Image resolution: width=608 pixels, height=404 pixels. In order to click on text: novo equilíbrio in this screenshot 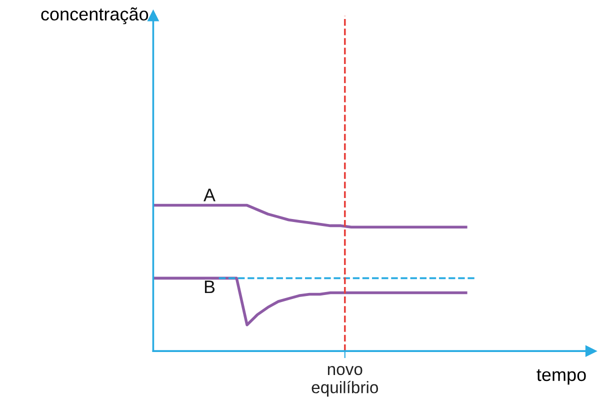, I will do `click(345, 381)`.